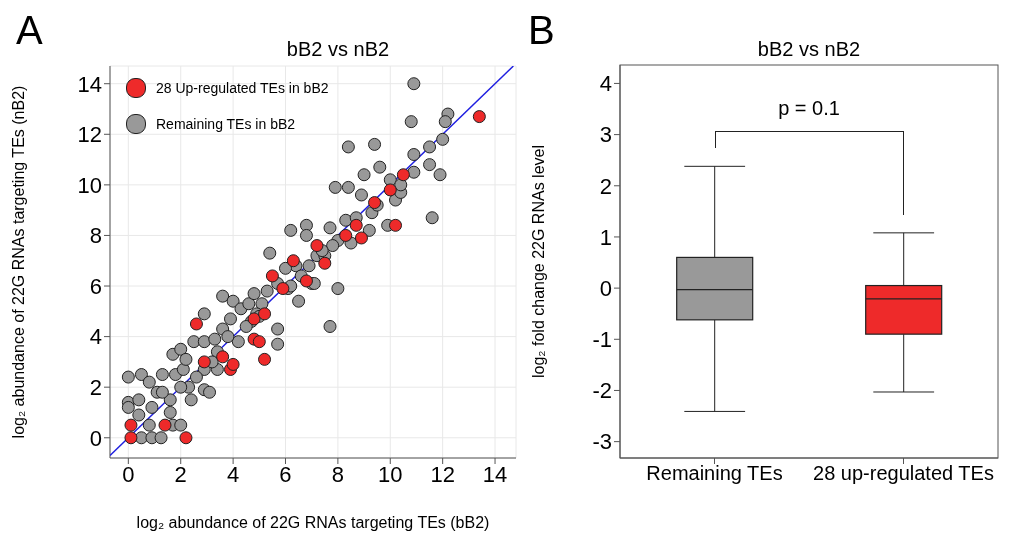 This screenshot has width=1029, height=546. I want to click on y-tick-label: -2, so click(602, 391).